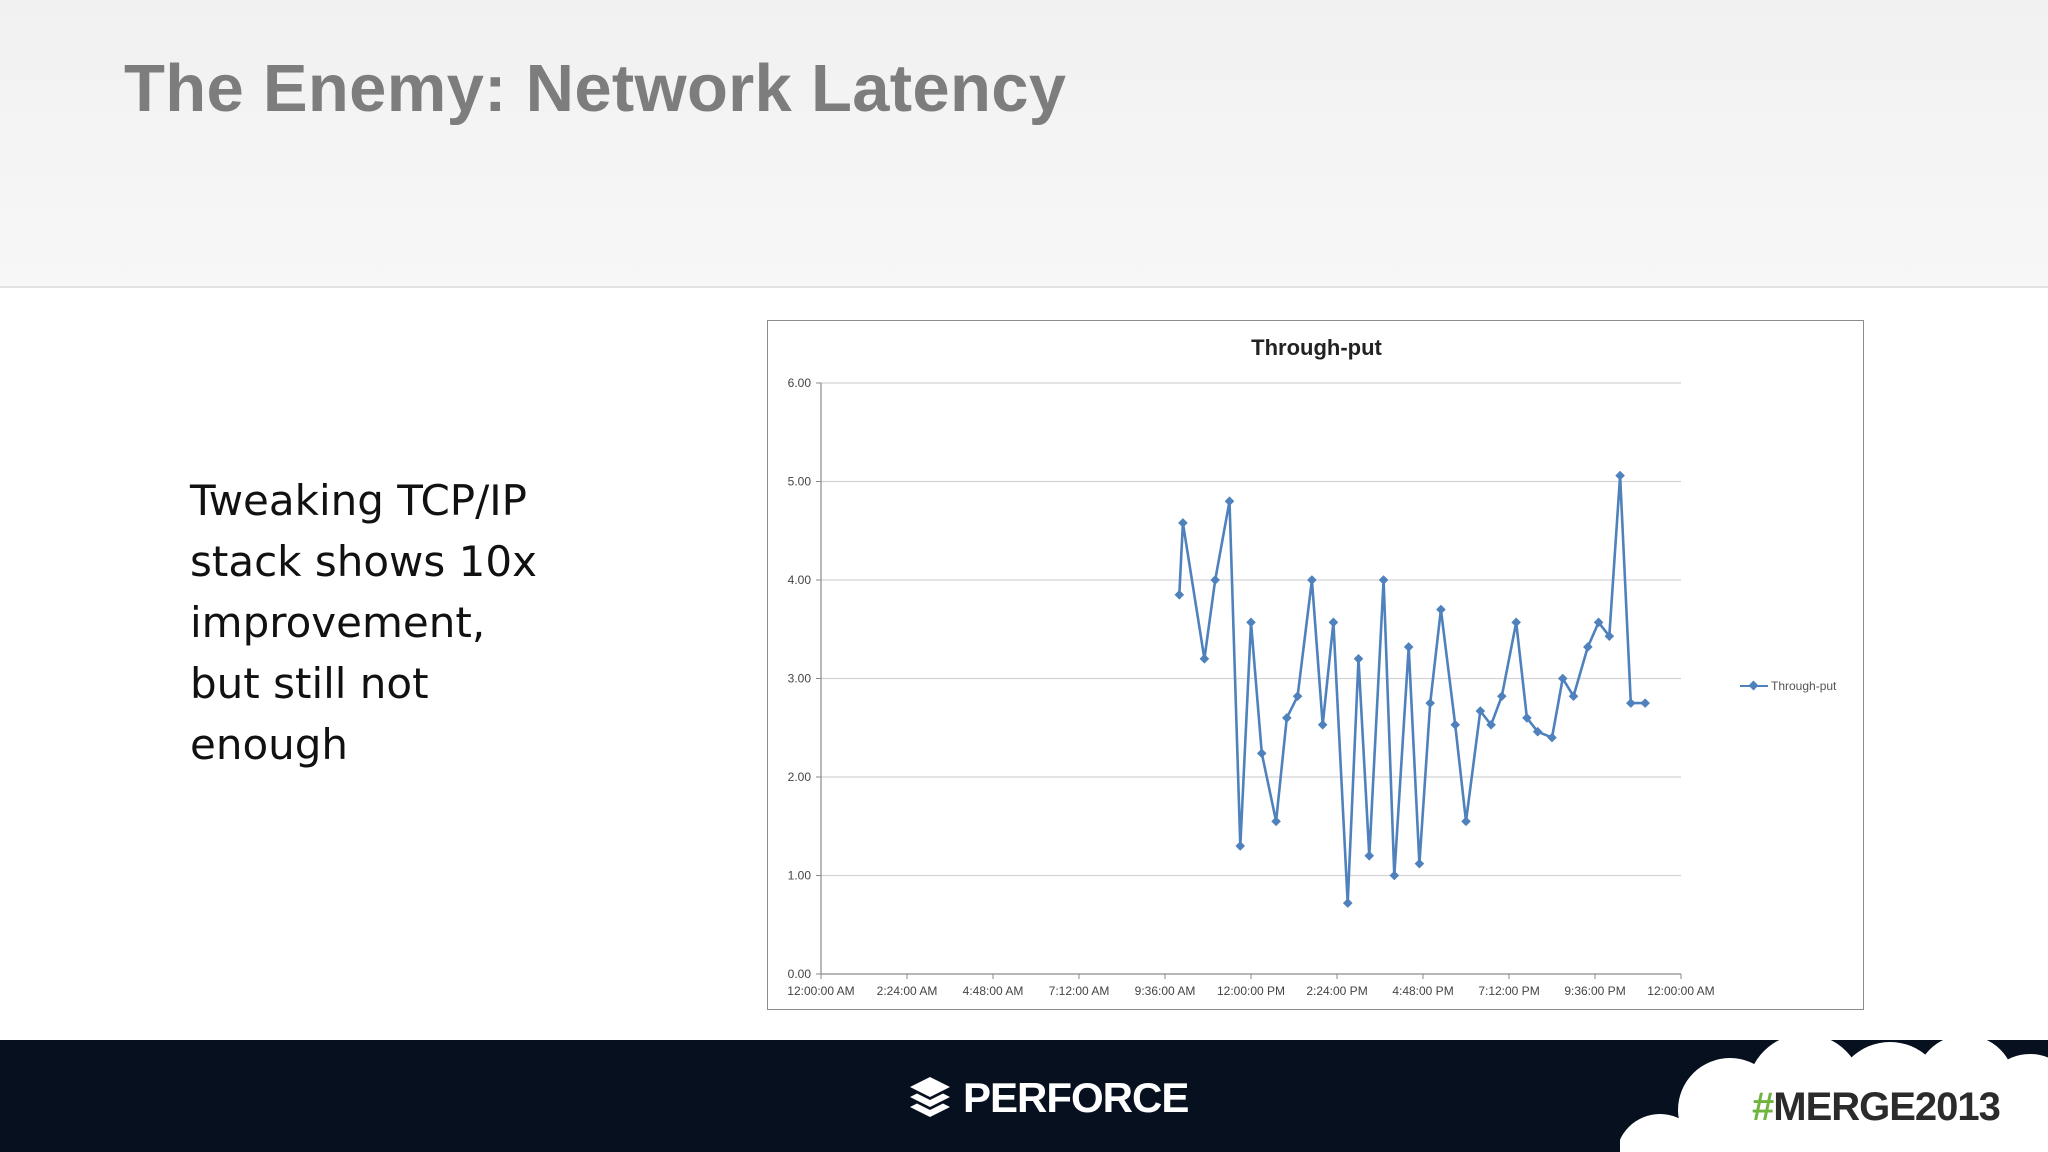 Image resolution: width=2048 pixels, height=1152 pixels. What do you see at coordinates (800, 777) in the screenshot?
I see `y-tick-label: 2.00` at bounding box center [800, 777].